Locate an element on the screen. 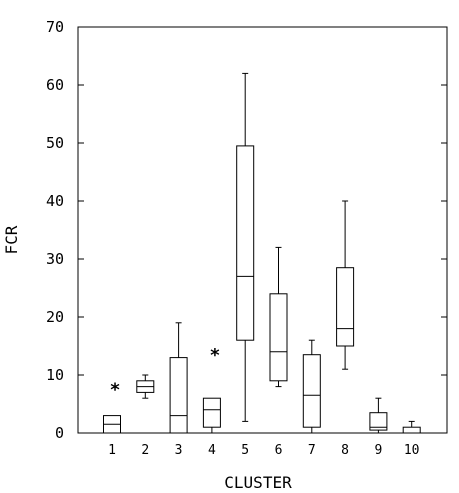 Image resolution: width=459 pixels, height=493 pixels. y-tick-label: 30 is located at coordinates (55, 259).